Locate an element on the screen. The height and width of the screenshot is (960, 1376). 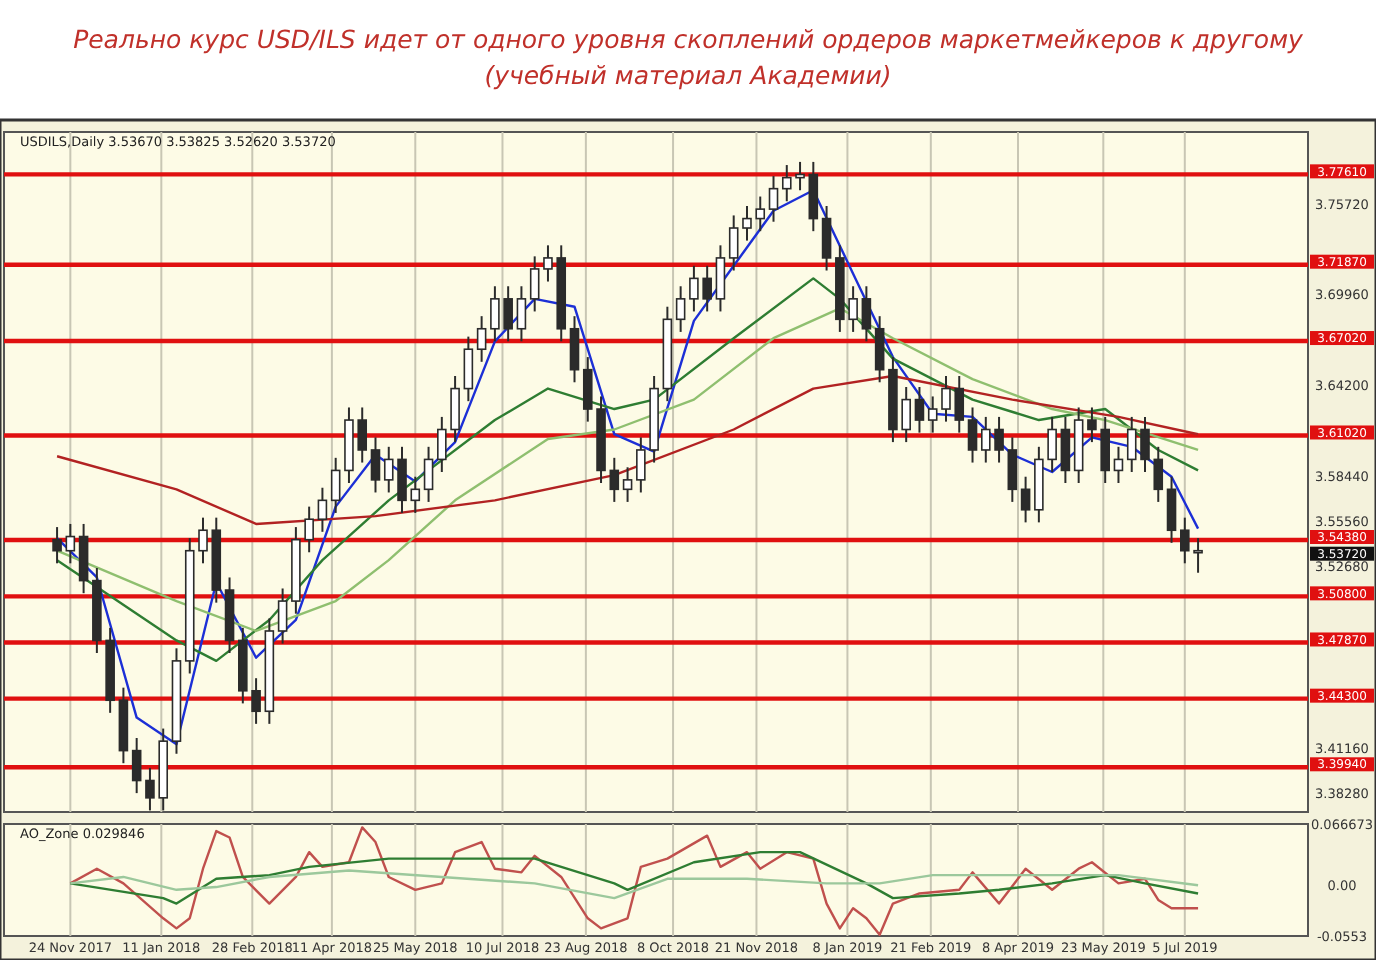
chart-subtitle: (учебный материал Академии) is located at coordinates (688, 75).